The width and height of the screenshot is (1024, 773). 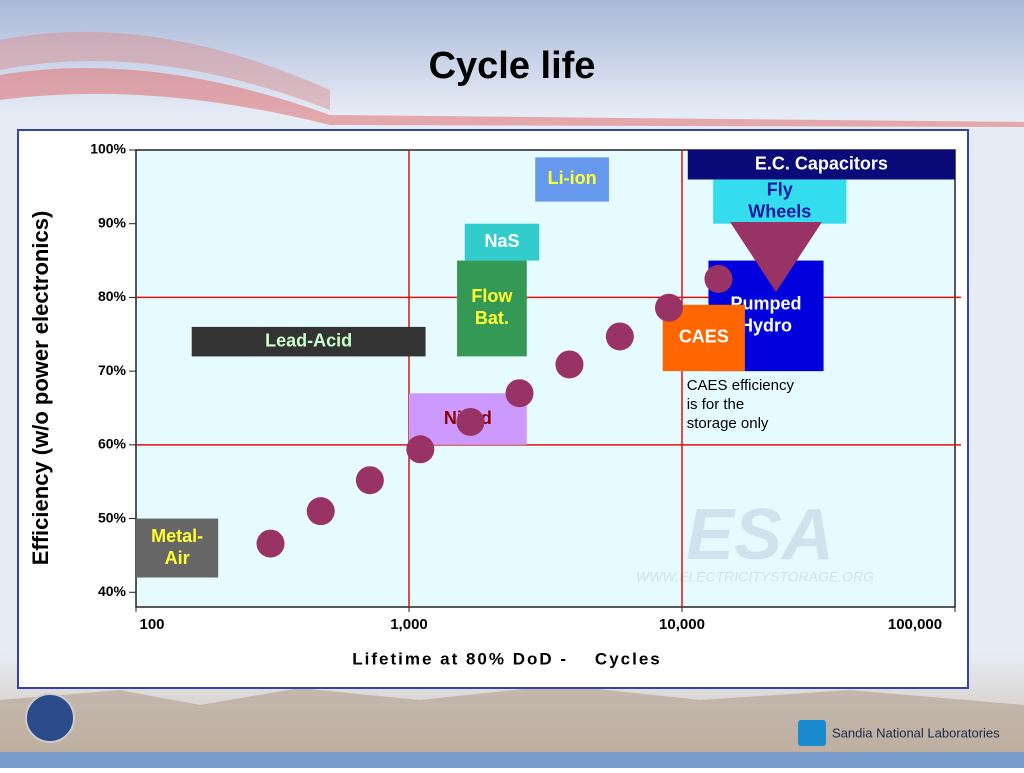 I want to click on slide-title: Cycle life, so click(x=512, y=66).